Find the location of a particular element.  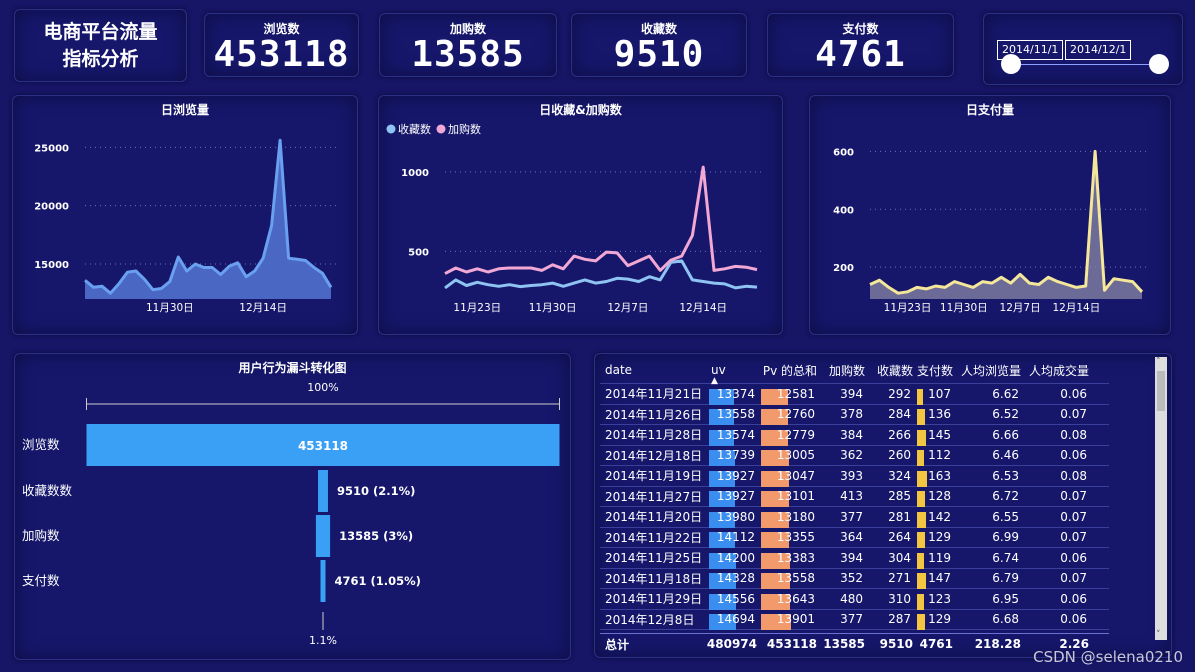

table-row: 2014年11月25日 14200 13383 394 304 119 6.74 0.06 is located at coordinates (854, 558).